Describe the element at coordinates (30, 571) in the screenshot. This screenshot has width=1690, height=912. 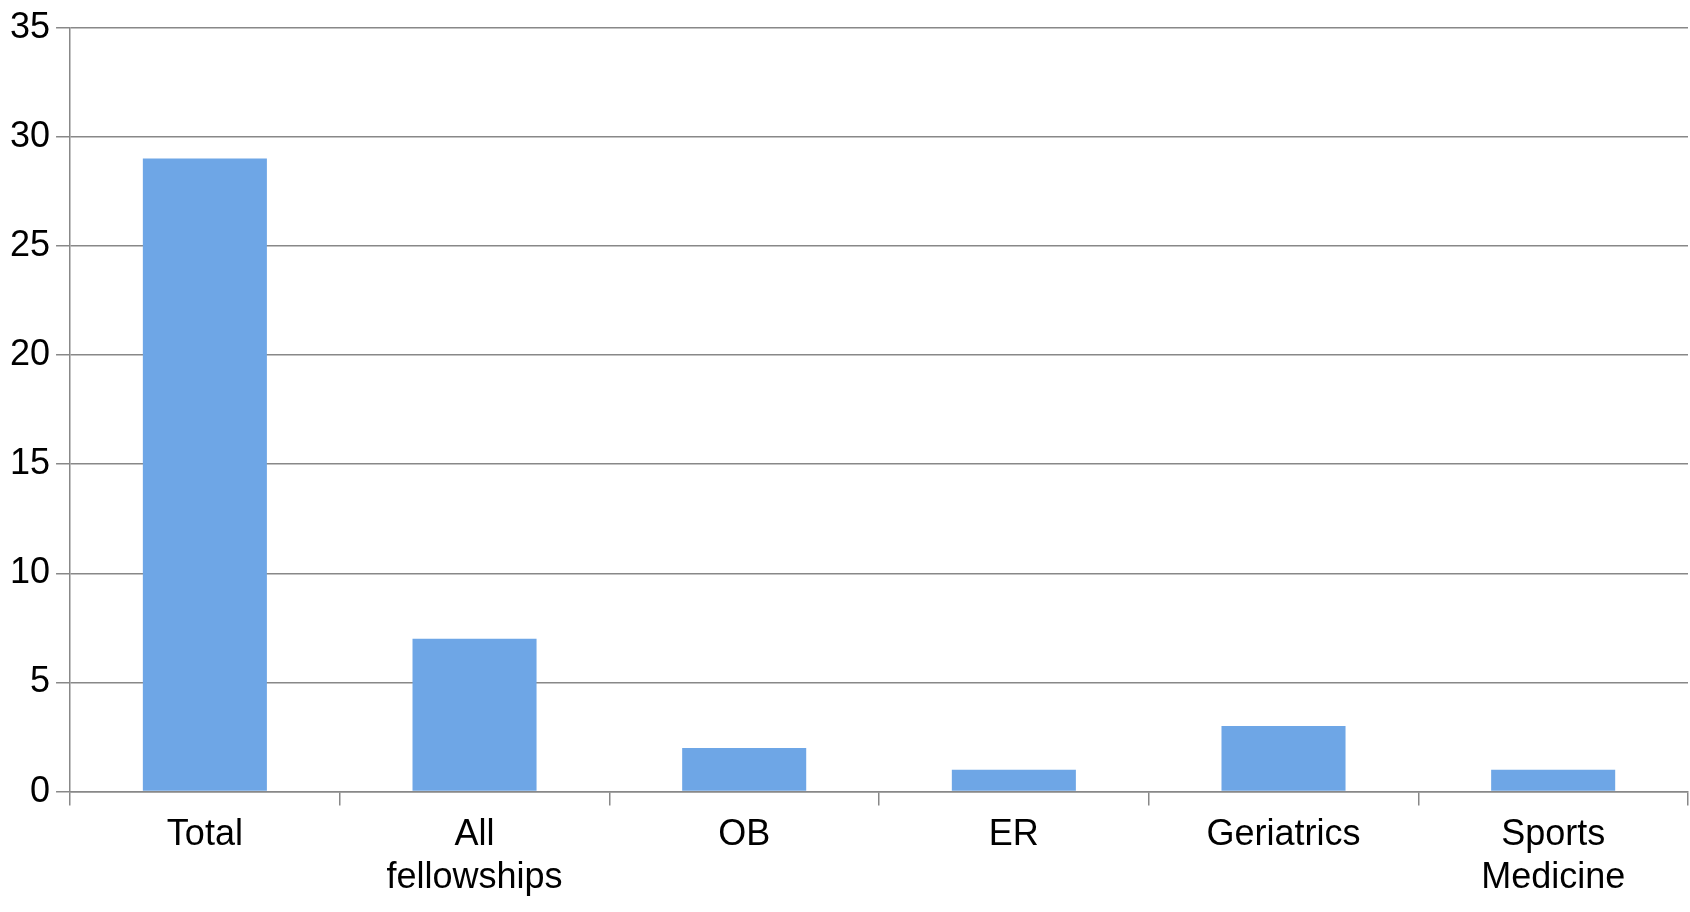
I see `y-tick-label: 10` at that location.